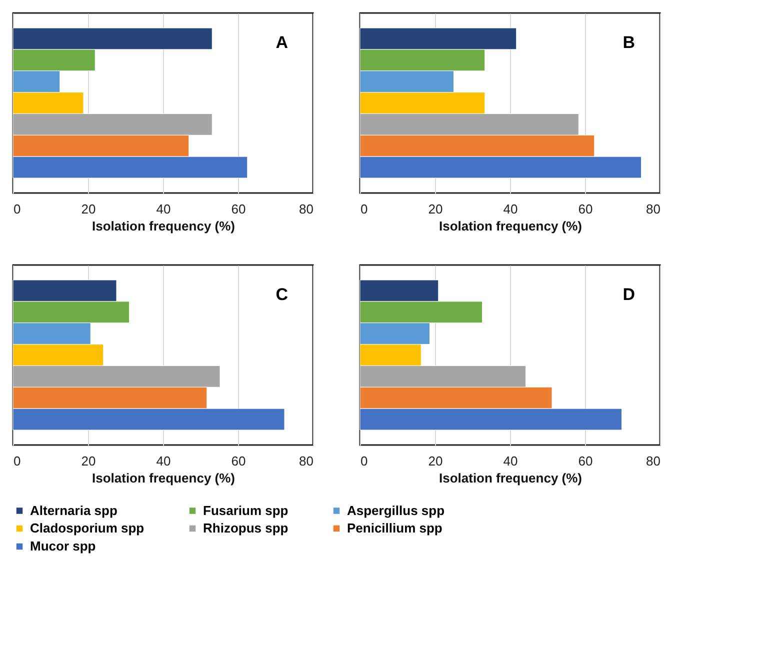 The height and width of the screenshot is (646, 775). What do you see at coordinates (282, 294) in the screenshot?
I see `annotation: C` at bounding box center [282, 294].